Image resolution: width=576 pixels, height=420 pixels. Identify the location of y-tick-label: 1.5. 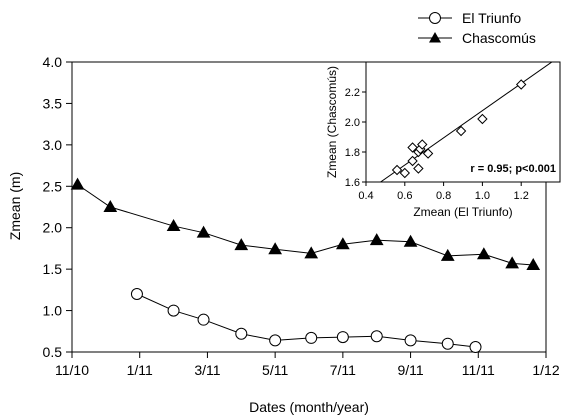
(53, 269).